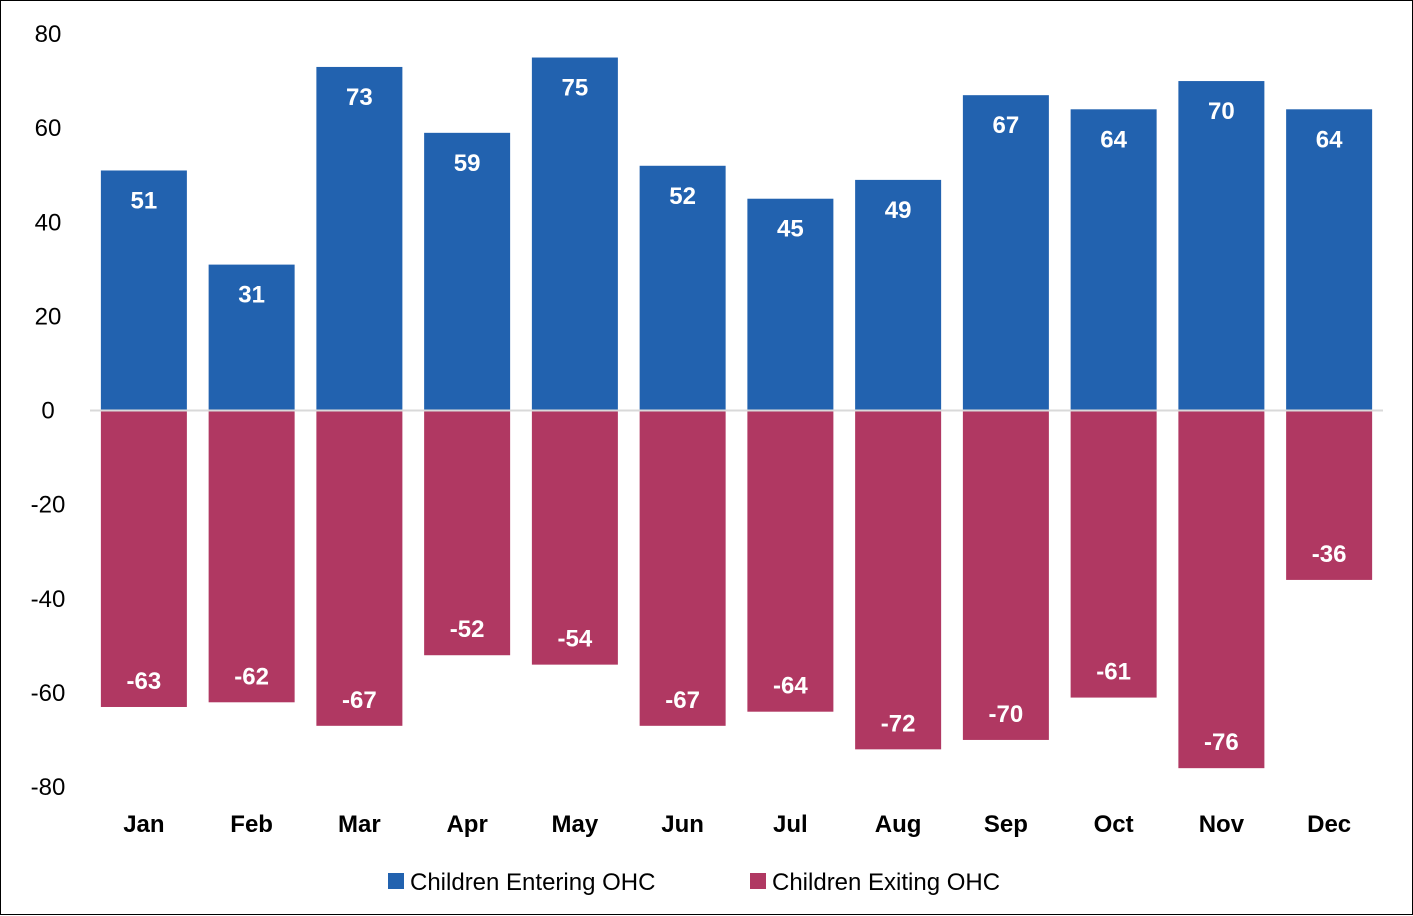 The width and height of the screenshot is (1413, 916). What do you see at coordinates (251, 824) in the screenshot?
I see `x-tick-label-feb: Feb` at bounding box center [251, 824].